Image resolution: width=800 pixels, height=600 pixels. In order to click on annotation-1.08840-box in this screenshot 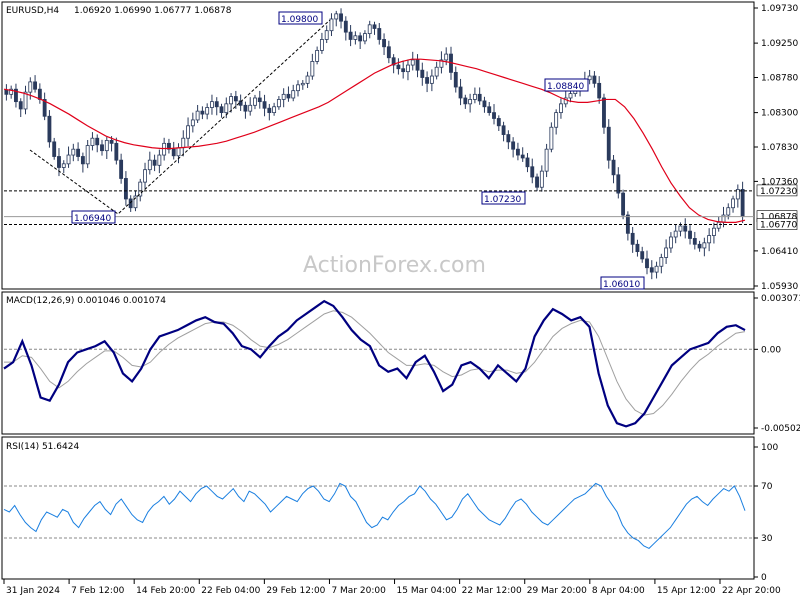, I will do `click(566, 85)`.